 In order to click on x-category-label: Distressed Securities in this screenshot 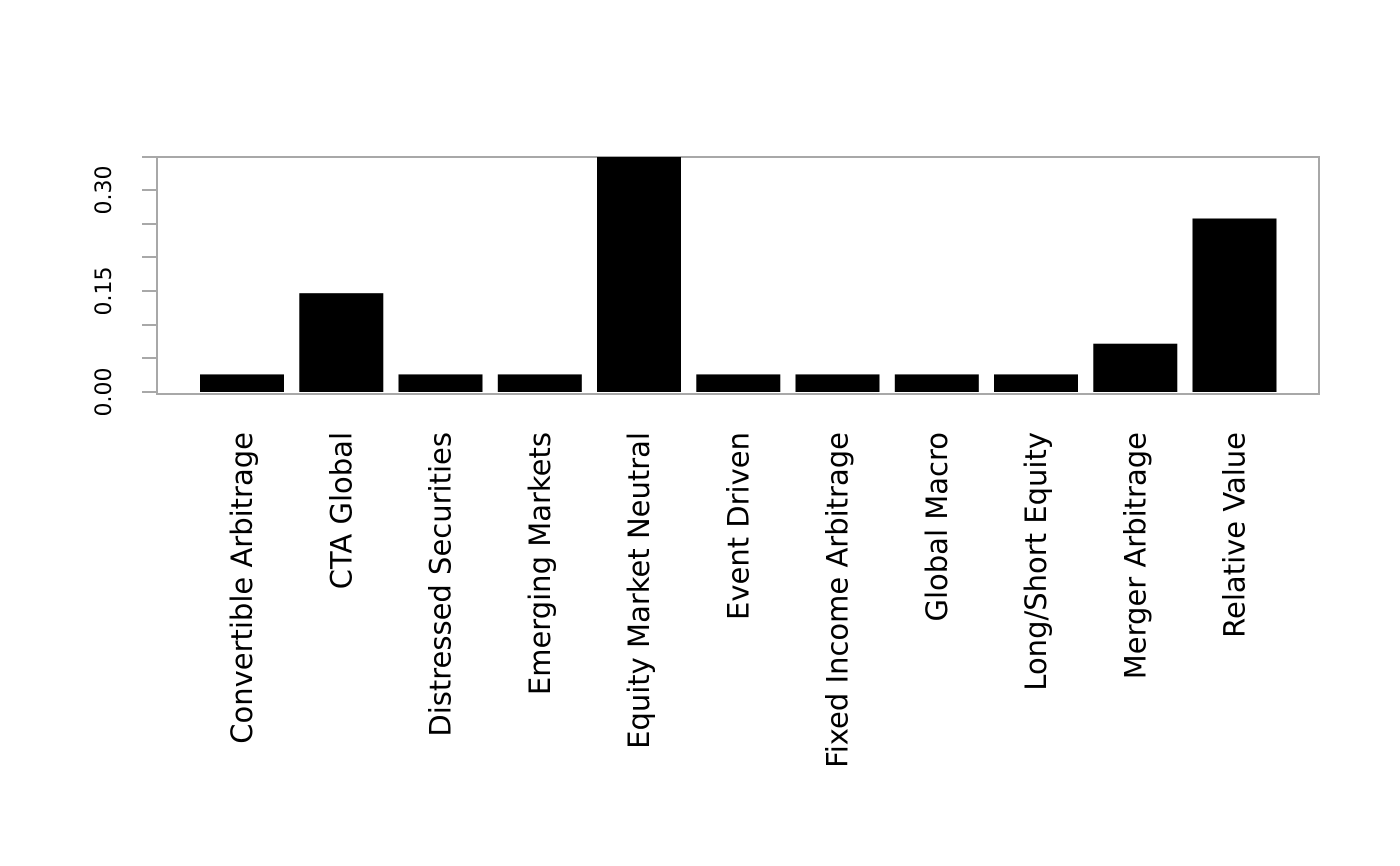, I will do `click(441, 584)`.